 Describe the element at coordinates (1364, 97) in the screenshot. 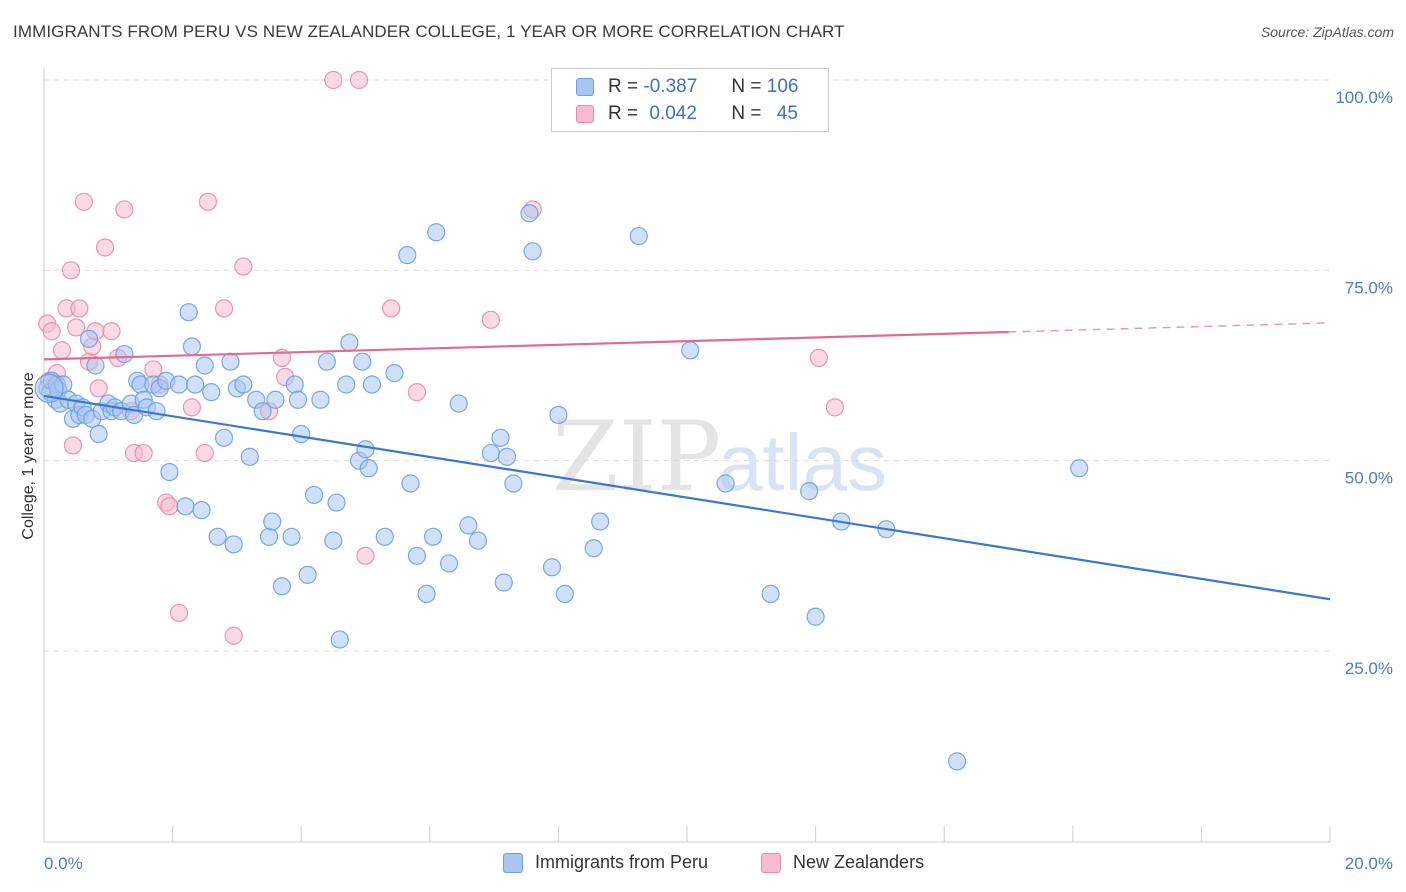

I see `y-tick-label: 100.0%` at that location.